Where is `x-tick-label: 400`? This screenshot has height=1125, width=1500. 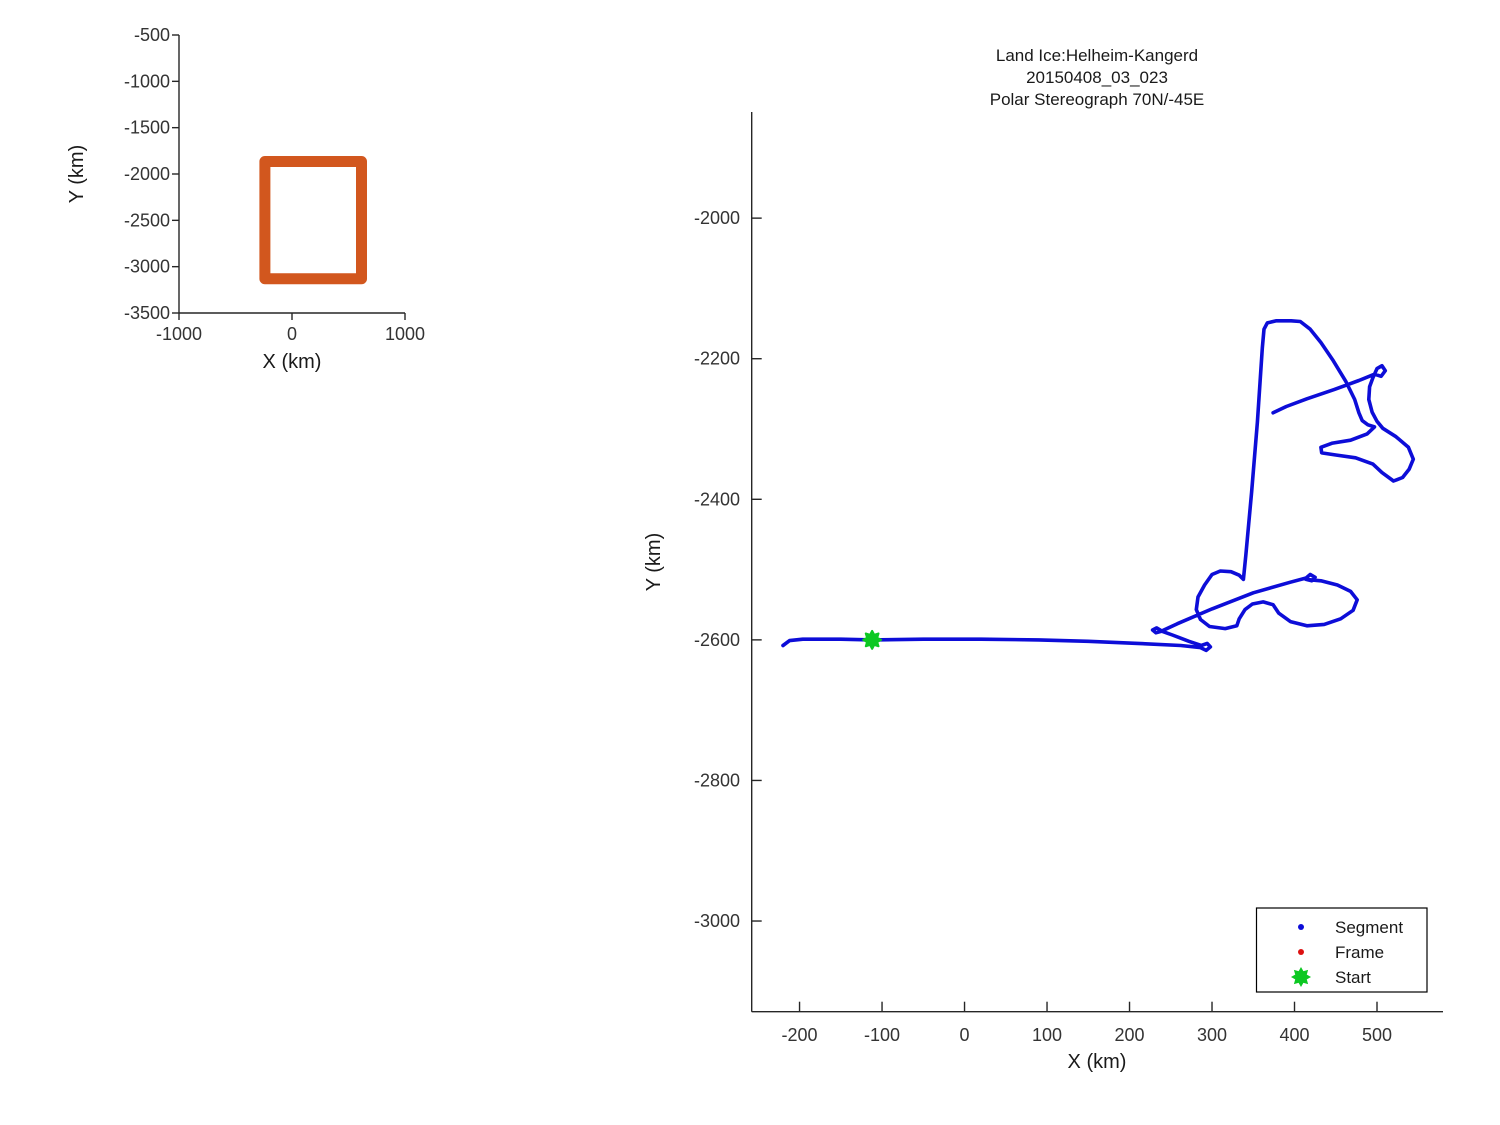
x-tick-label: 400 is located at coordinates (1294, 1035).